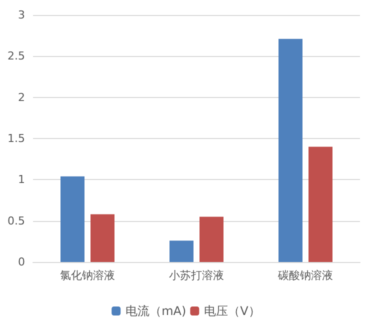 Image resolution: width=372 pixels, height=326 pixels. Describe the element at coordinates (16, 221) in the screenshot. I see `y-tick-label: 0.5` at that location.